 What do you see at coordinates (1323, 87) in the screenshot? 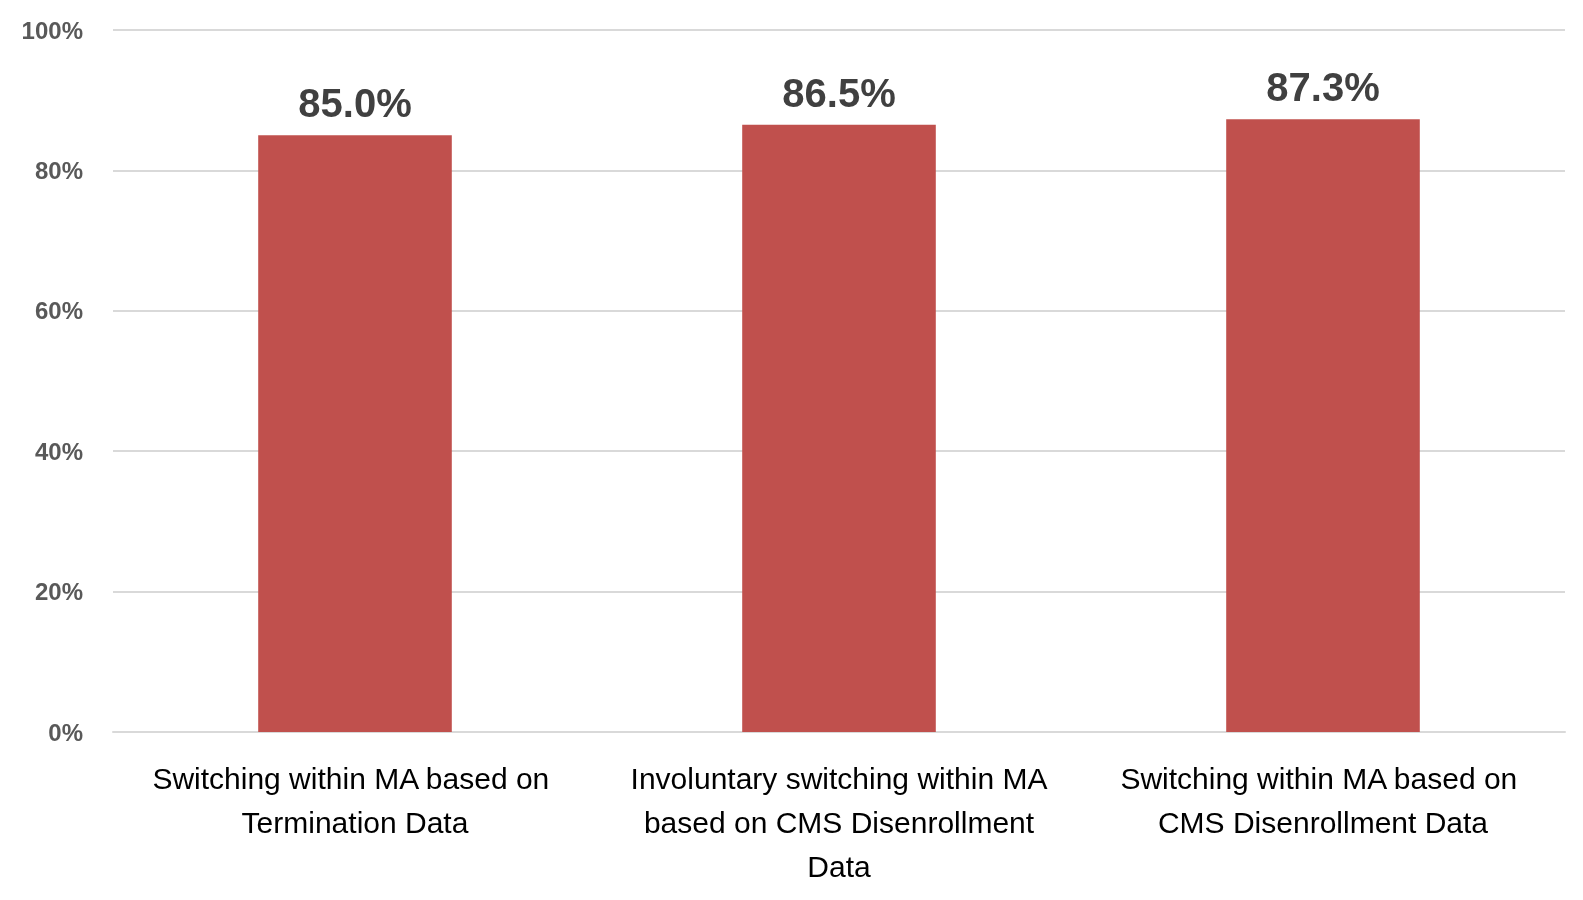
I see `data-label: 87.3%` at bounding box center [1323, 87].